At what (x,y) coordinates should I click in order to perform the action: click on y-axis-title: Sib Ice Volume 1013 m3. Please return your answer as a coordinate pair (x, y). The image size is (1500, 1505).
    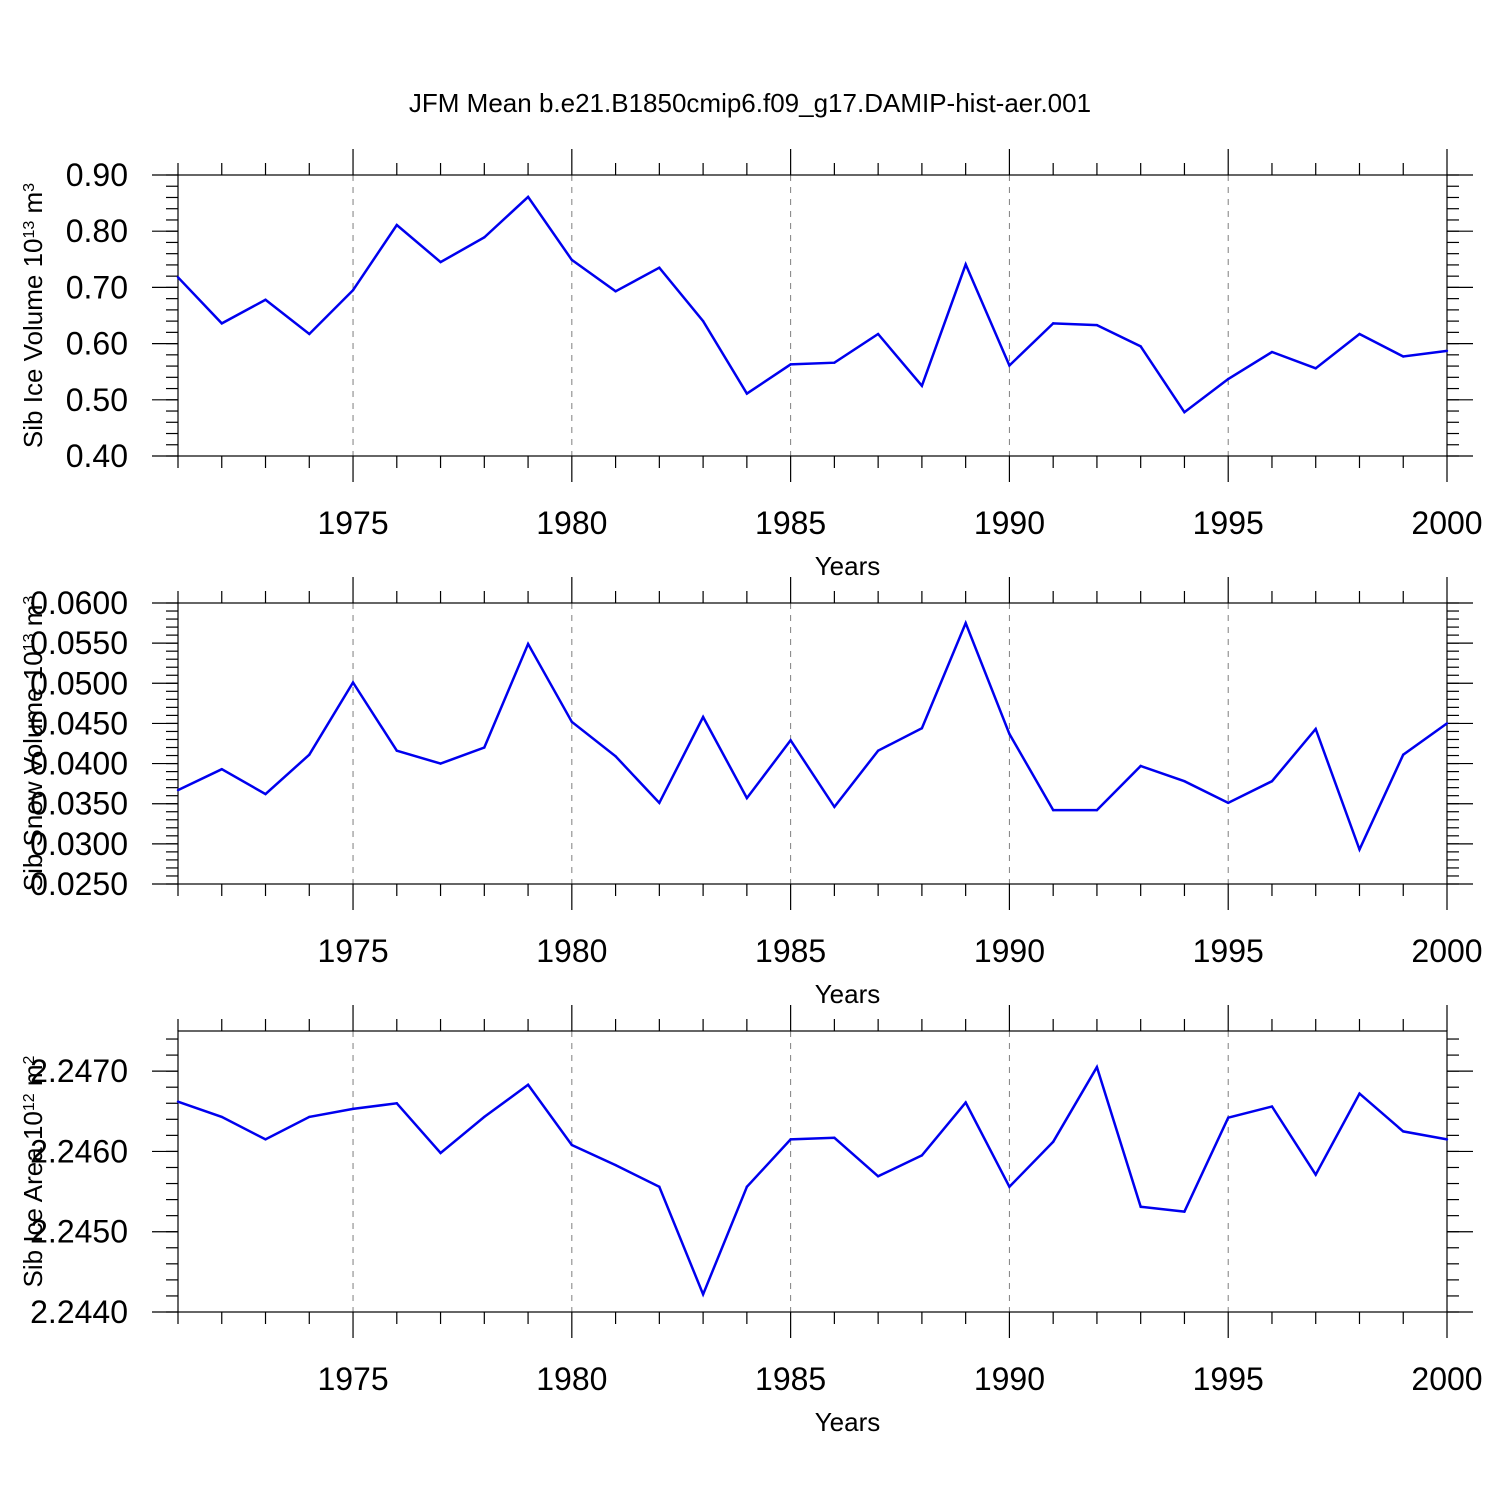
    Looking at the image, I should click on (33, 315).